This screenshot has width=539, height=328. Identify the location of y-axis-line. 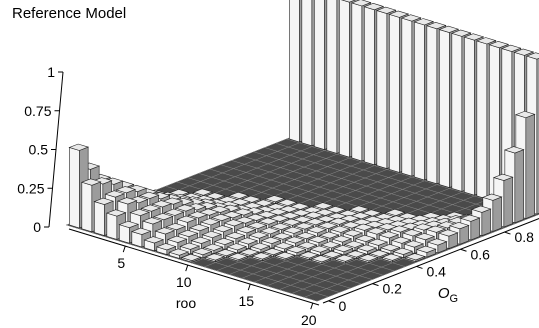
(430, 261).